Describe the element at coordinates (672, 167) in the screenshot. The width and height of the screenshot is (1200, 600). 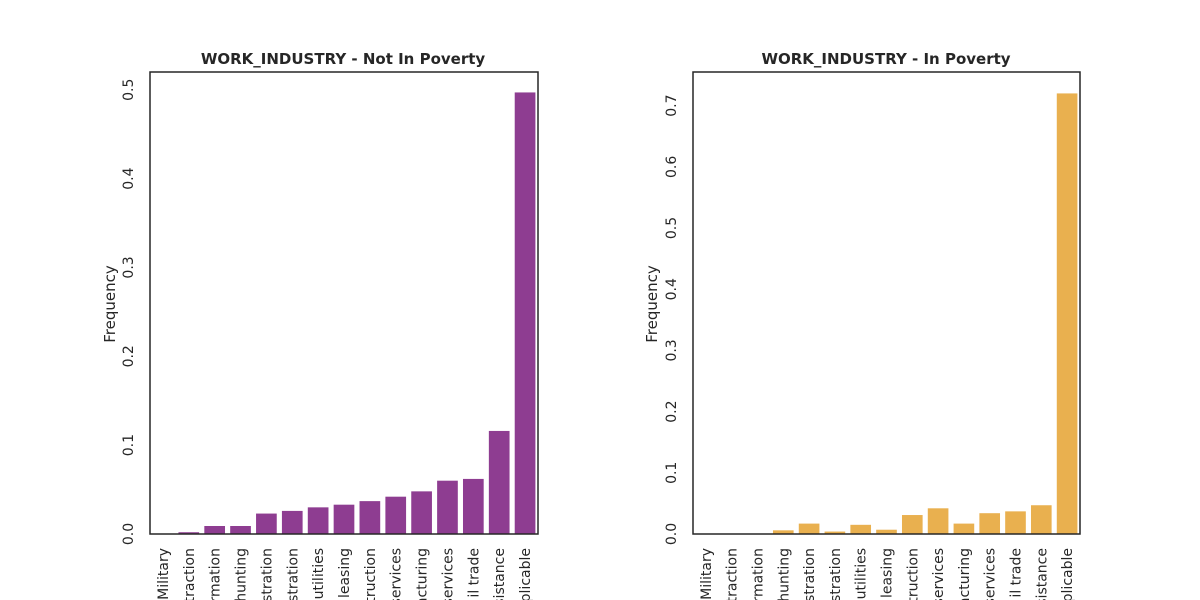
I see `y-tick-label: 0.6` at that location.